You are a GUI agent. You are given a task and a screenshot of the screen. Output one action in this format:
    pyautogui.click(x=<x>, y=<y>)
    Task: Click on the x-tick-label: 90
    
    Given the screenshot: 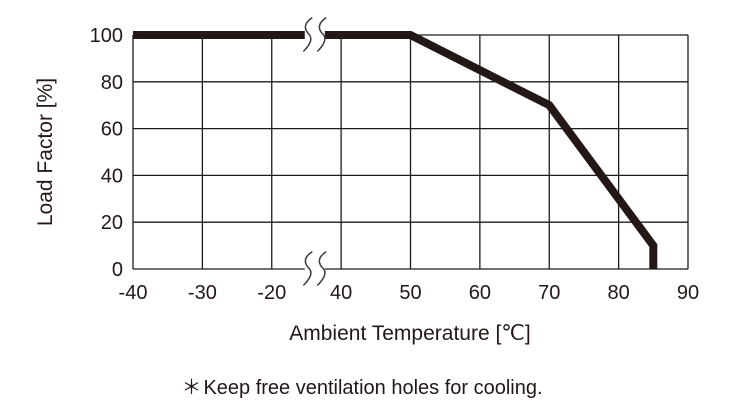 What is the action you would take?
    pyautogui.click(x=688, y=293)
    